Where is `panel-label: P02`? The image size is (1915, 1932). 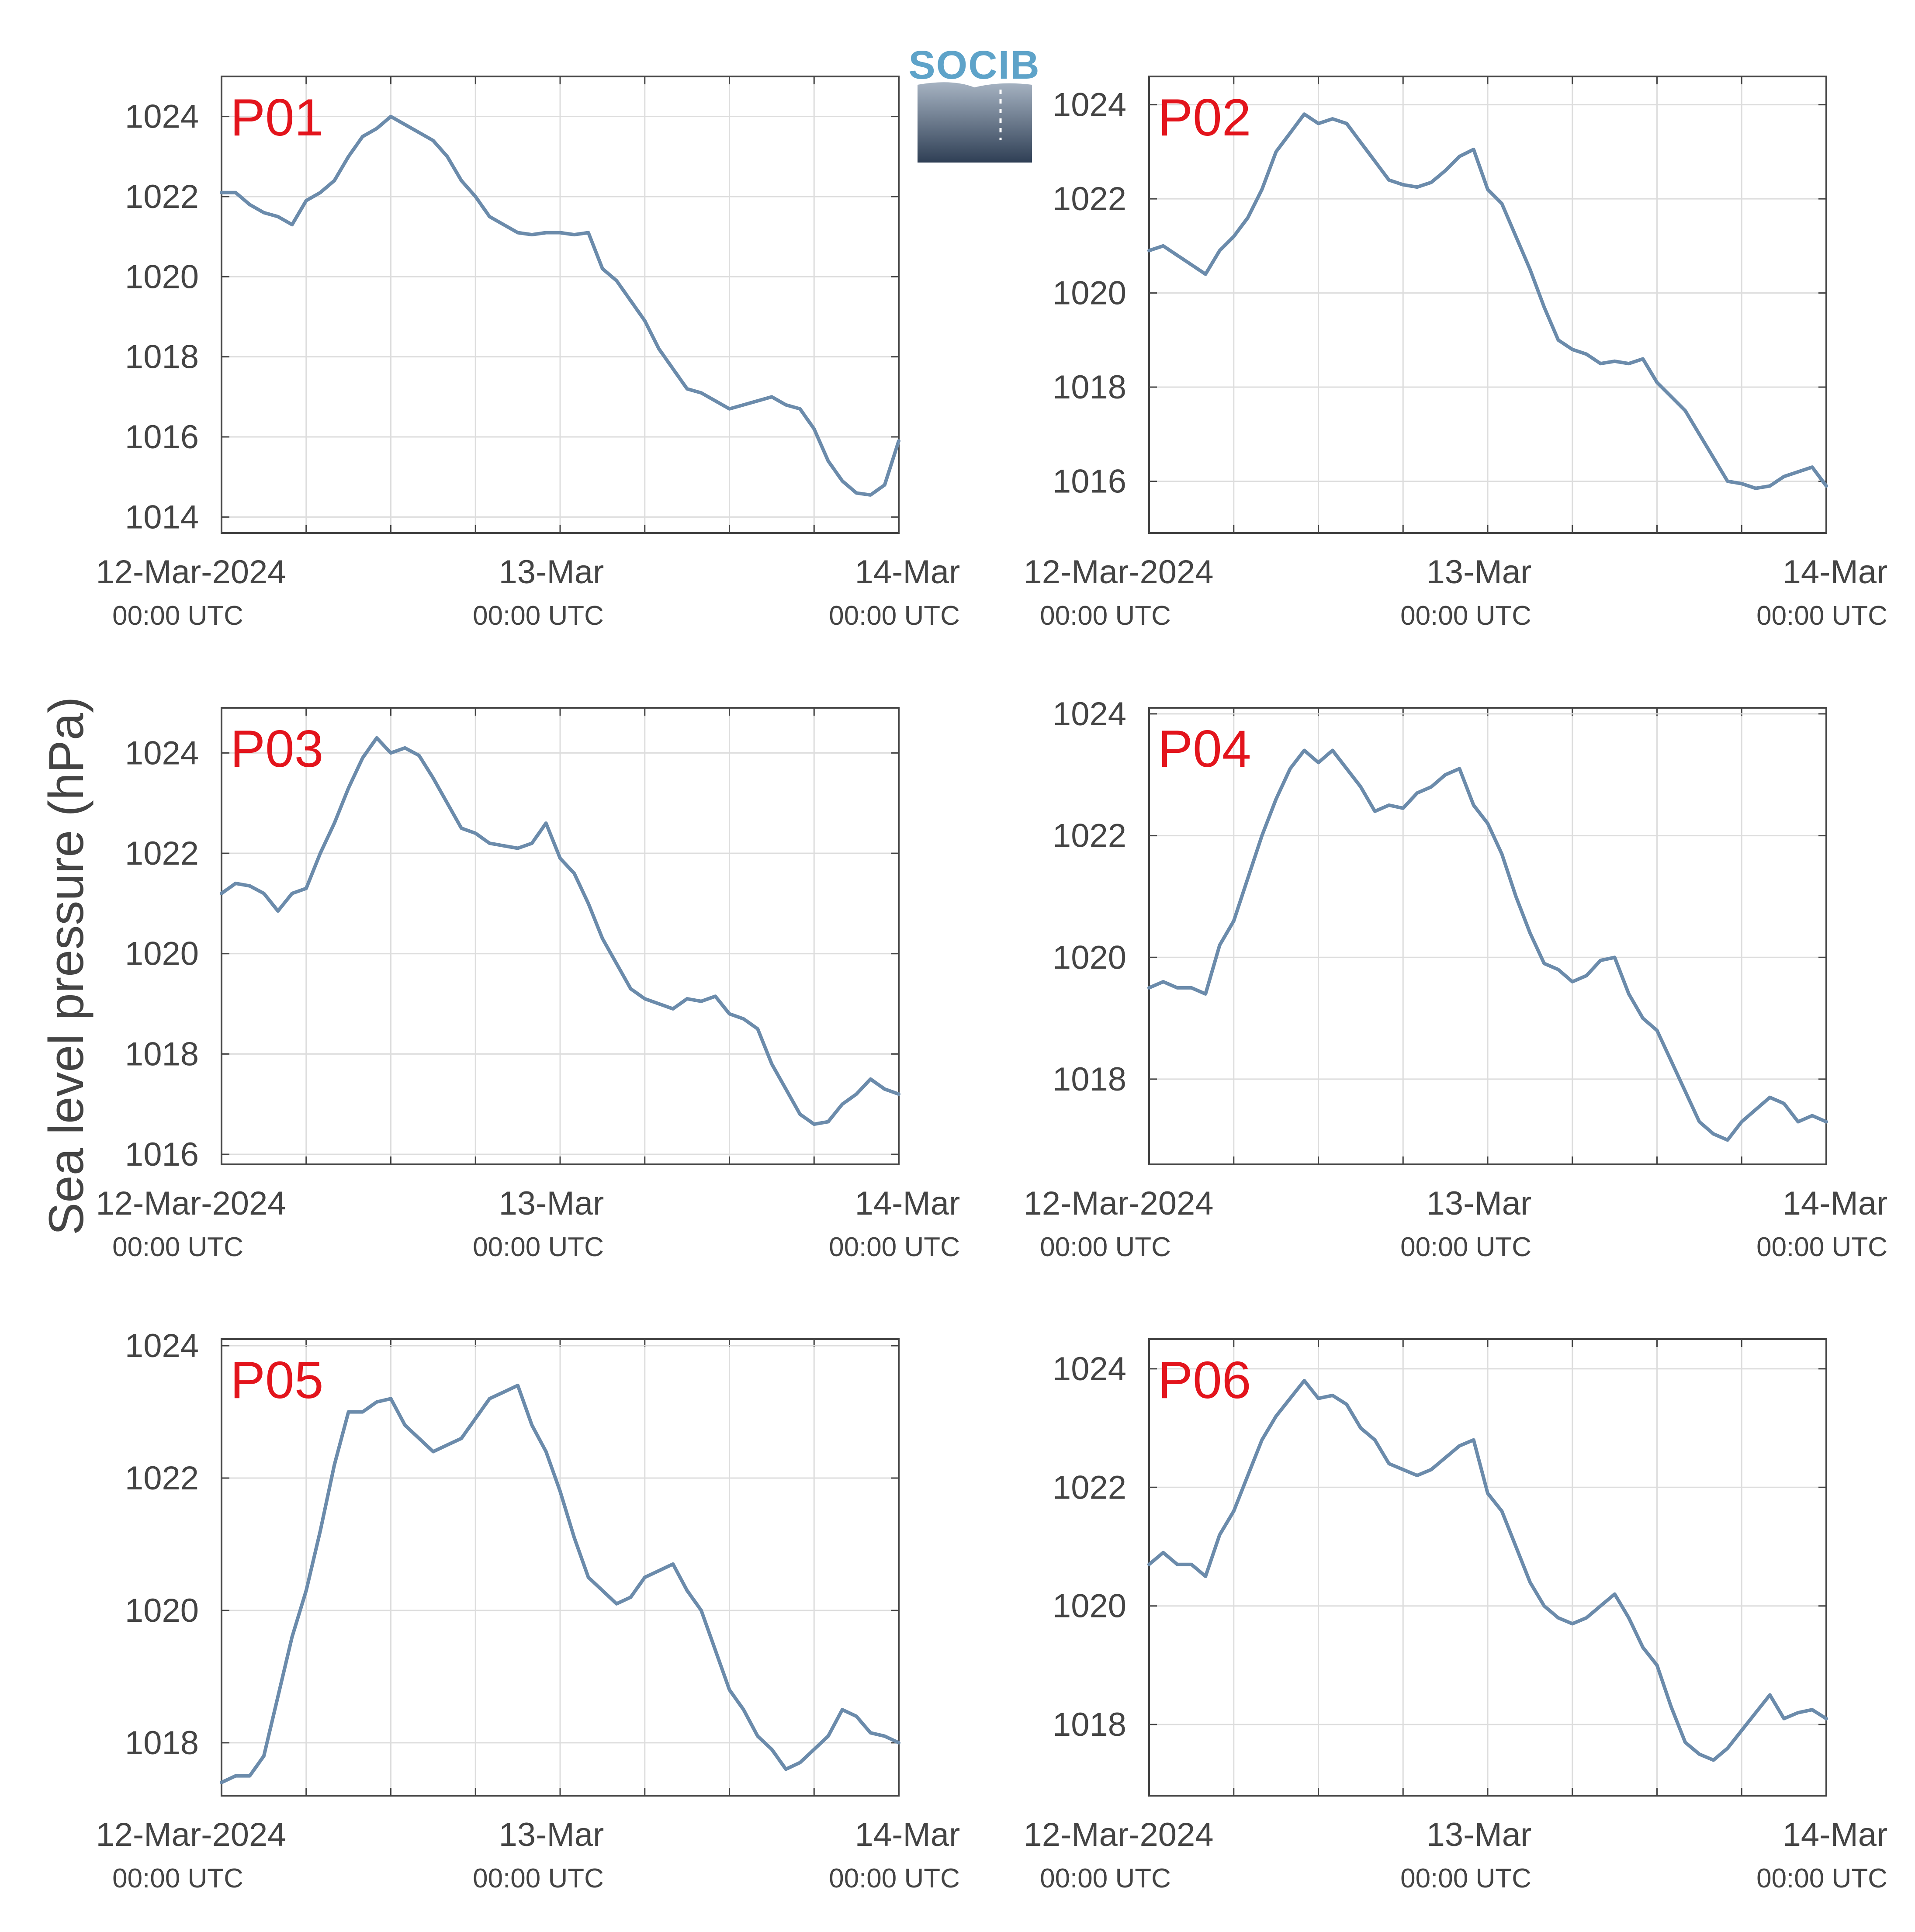 panel-label: P02 is located at coordinates (1204, 117).